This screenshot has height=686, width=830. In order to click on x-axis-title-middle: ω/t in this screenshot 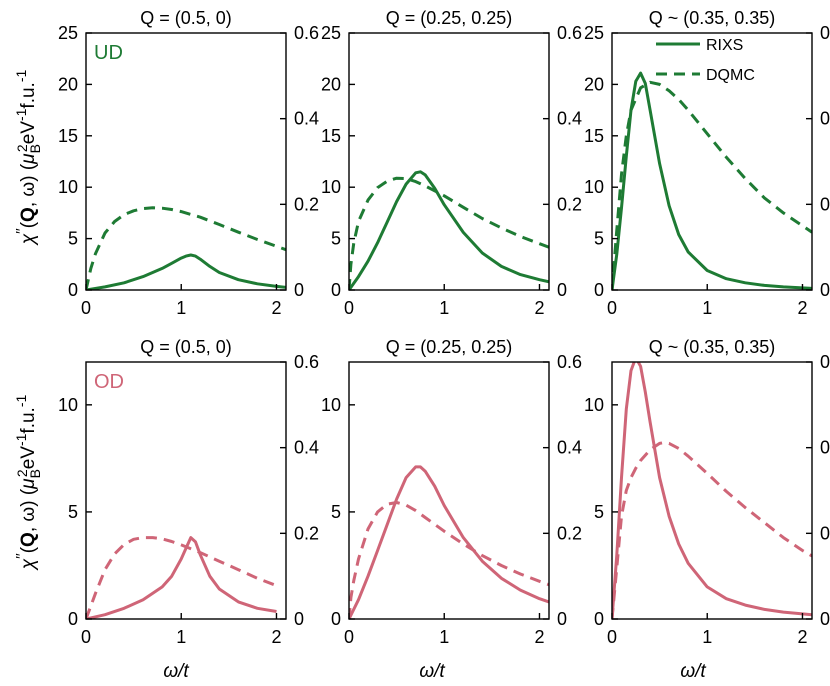, I will do `click(432, 671)`.